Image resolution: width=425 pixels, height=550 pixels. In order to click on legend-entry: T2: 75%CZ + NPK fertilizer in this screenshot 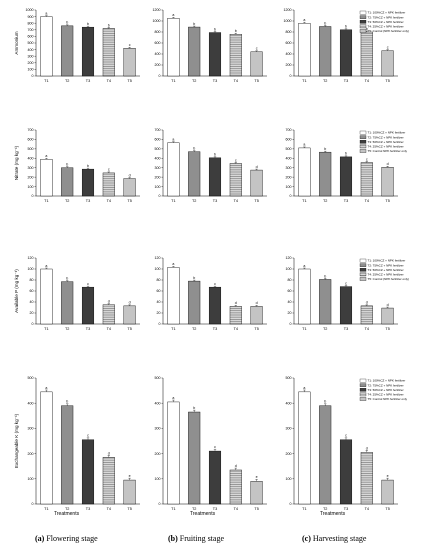, I will do `click(386, 17)`.